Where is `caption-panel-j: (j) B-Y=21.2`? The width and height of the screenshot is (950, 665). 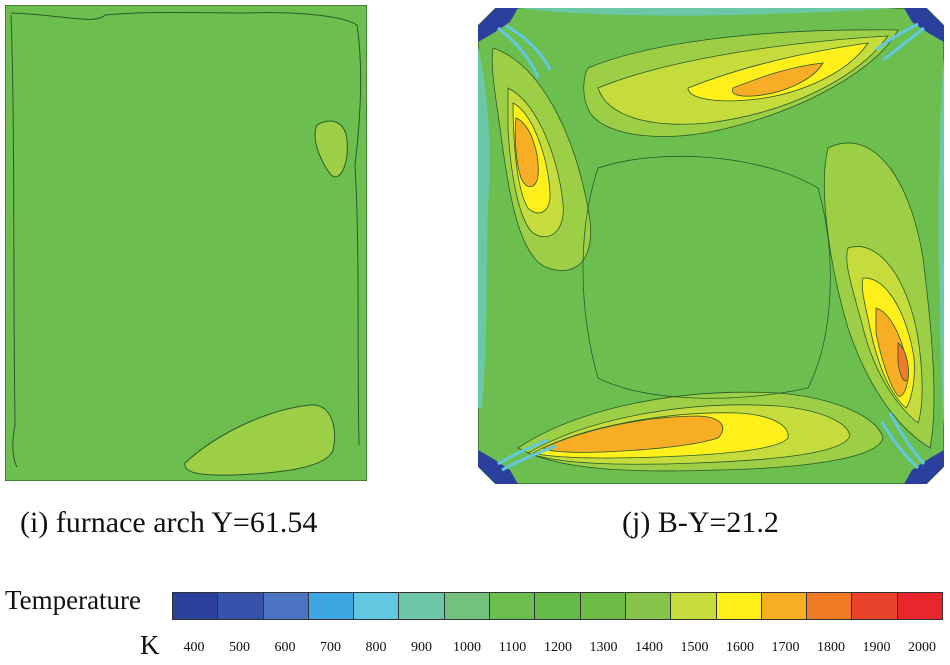
caption-panel-j: (j) B-Y=21.2 is located at coordinates (700, 522).